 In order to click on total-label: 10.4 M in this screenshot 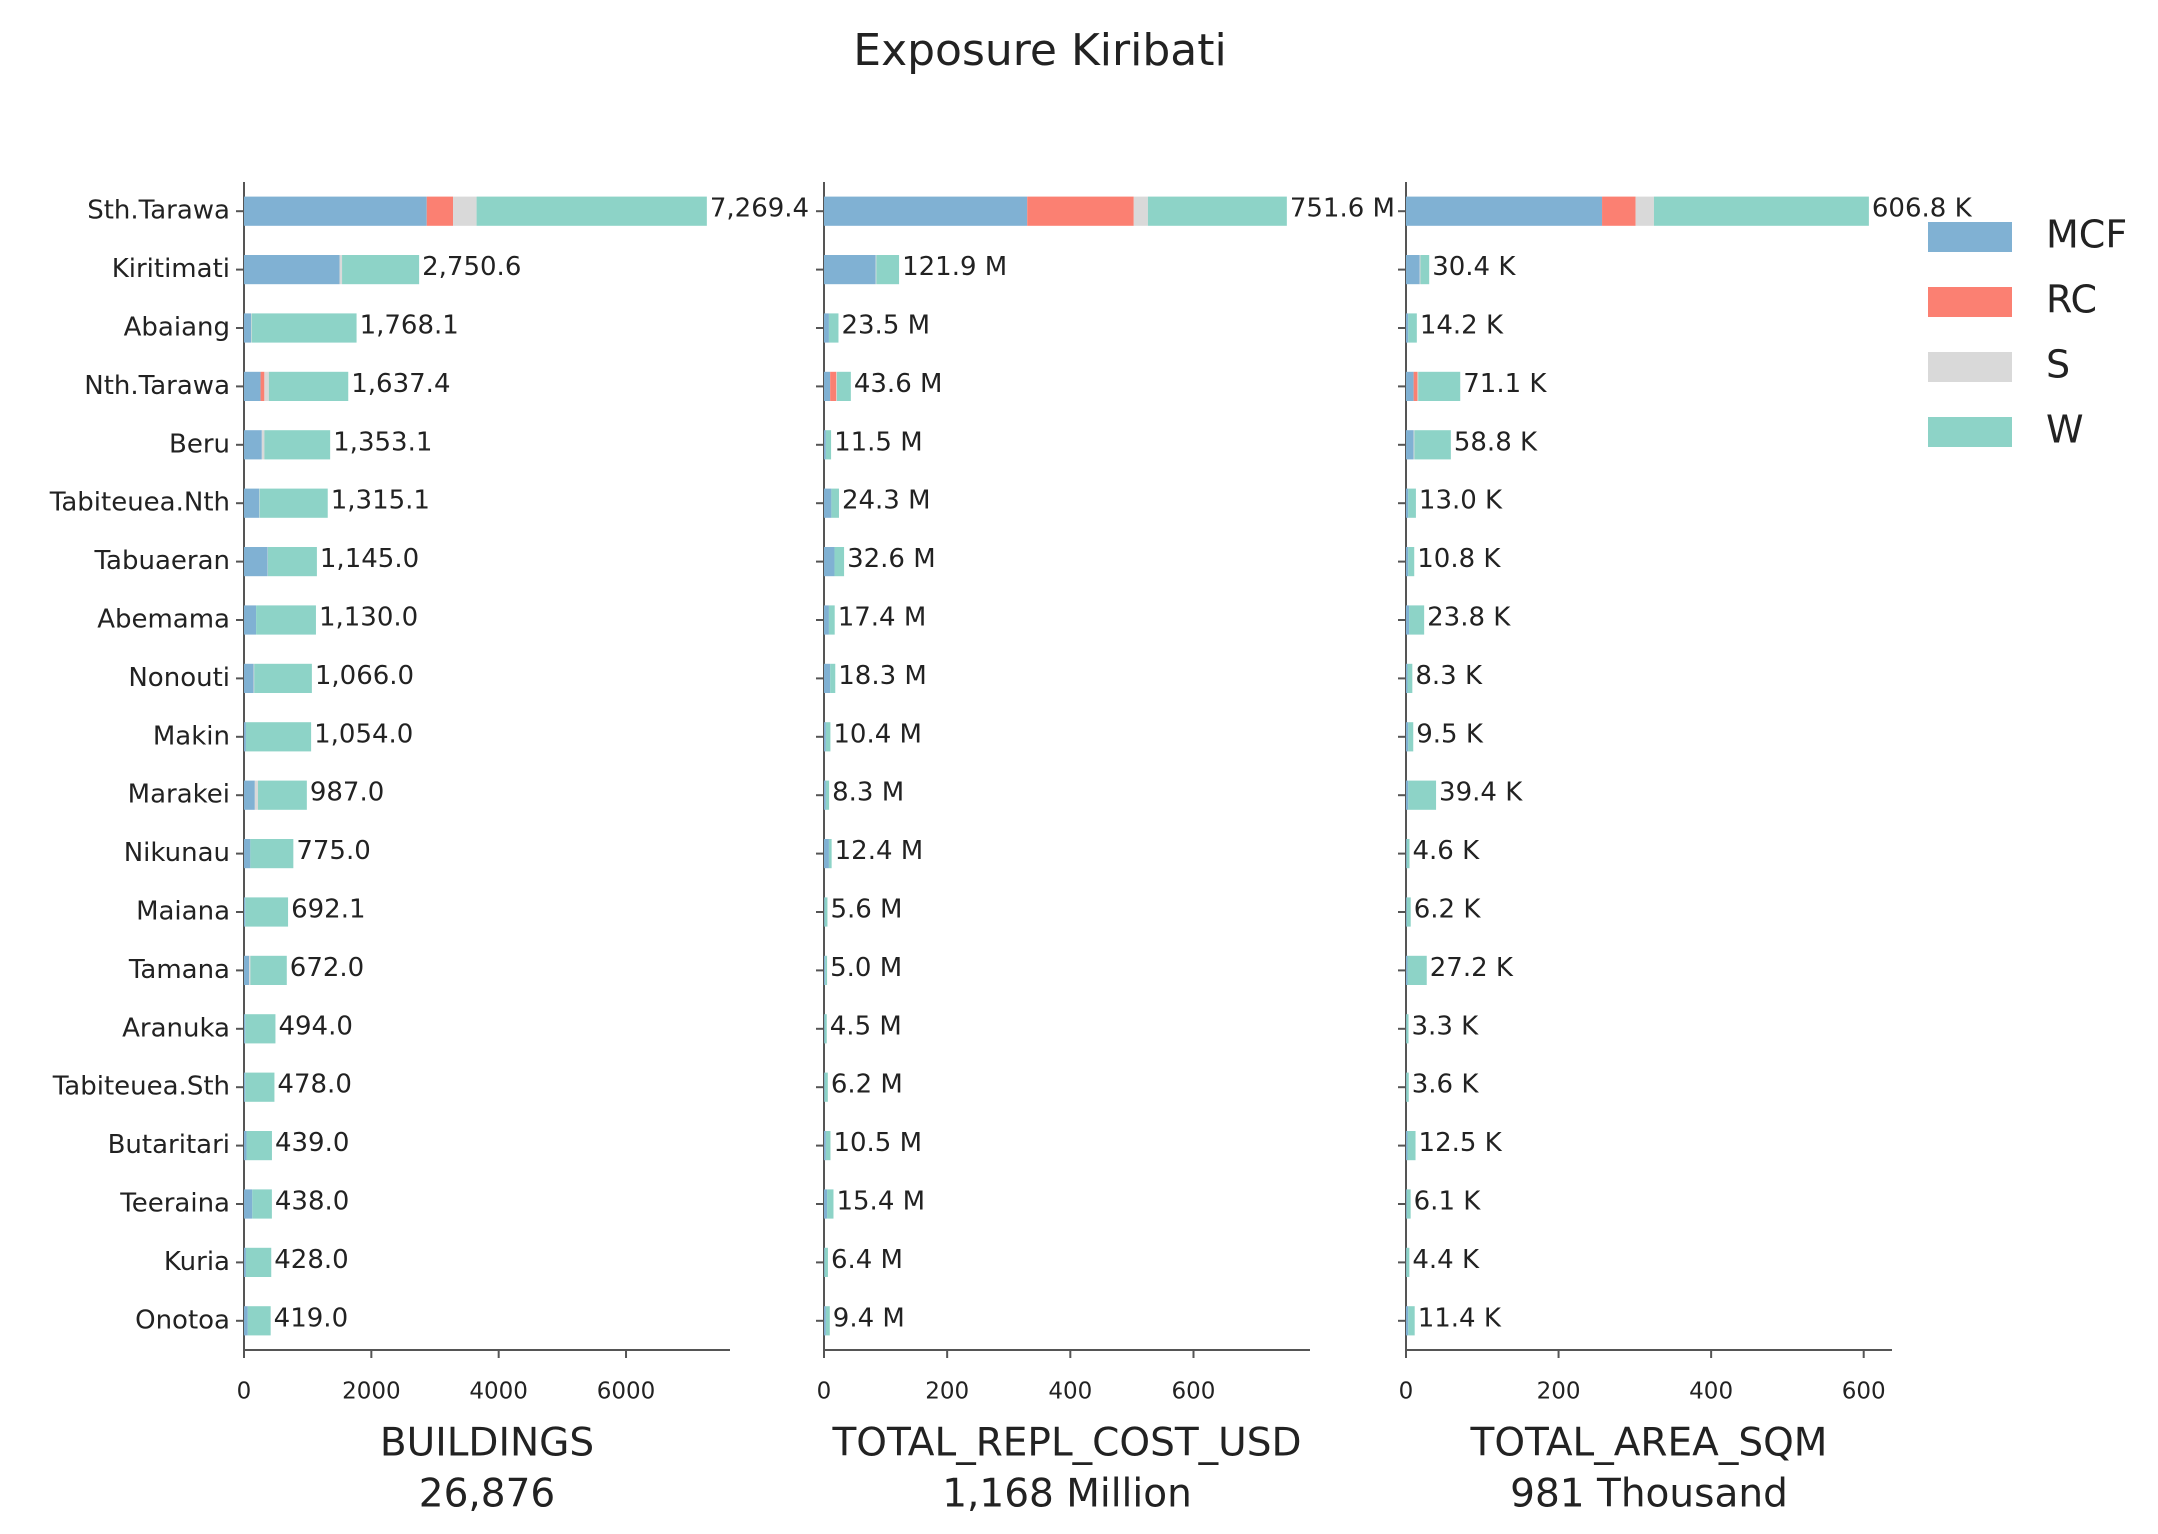, I will do `click(877, 734)`.